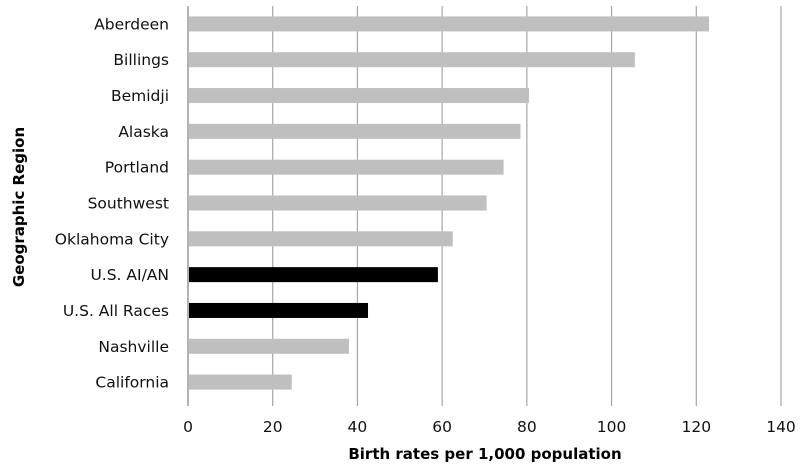 This screenshot has height=473, width=801. I want to click on x-tick-label: 40, so click(358, 427).